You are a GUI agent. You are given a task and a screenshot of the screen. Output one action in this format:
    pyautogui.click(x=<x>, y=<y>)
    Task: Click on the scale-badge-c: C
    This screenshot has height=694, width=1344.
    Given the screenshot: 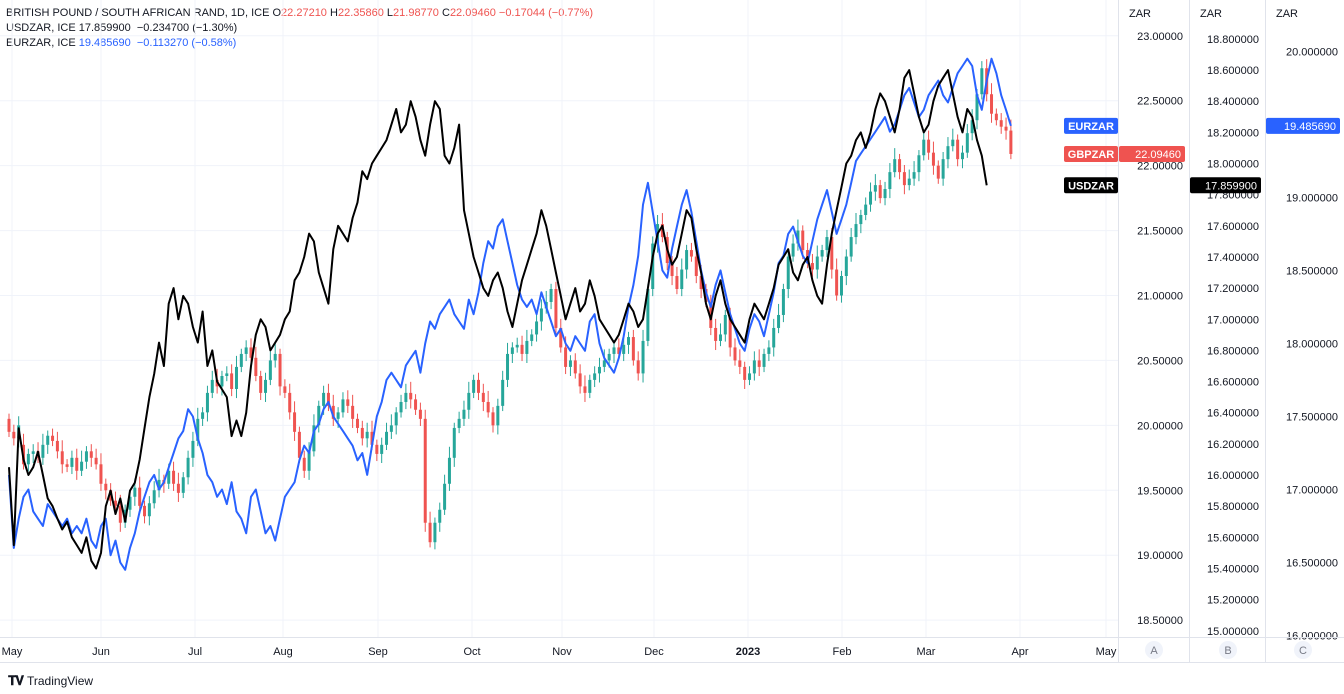 What is the action you would take?
    pyautogui.click(x=1303, y=650)
    